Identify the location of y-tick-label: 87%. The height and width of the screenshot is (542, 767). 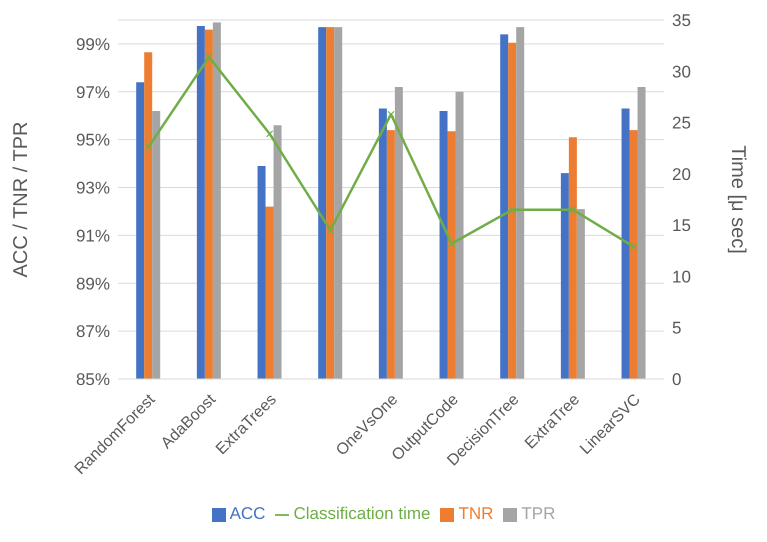
(93, 332).